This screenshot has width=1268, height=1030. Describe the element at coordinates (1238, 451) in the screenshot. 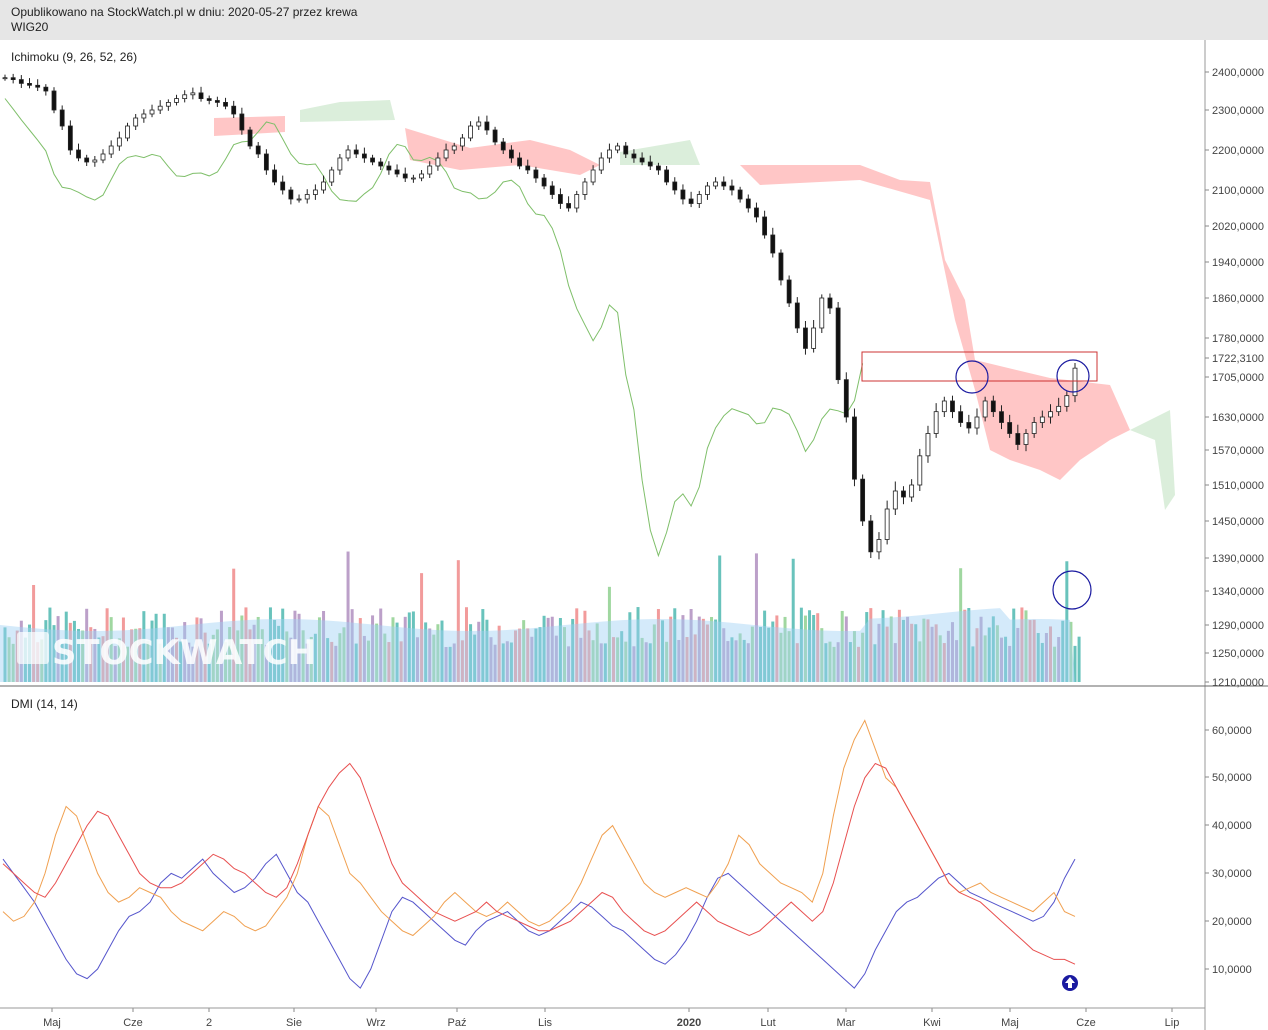

I see `price-y-tick-label: 1570,0000` at that location.